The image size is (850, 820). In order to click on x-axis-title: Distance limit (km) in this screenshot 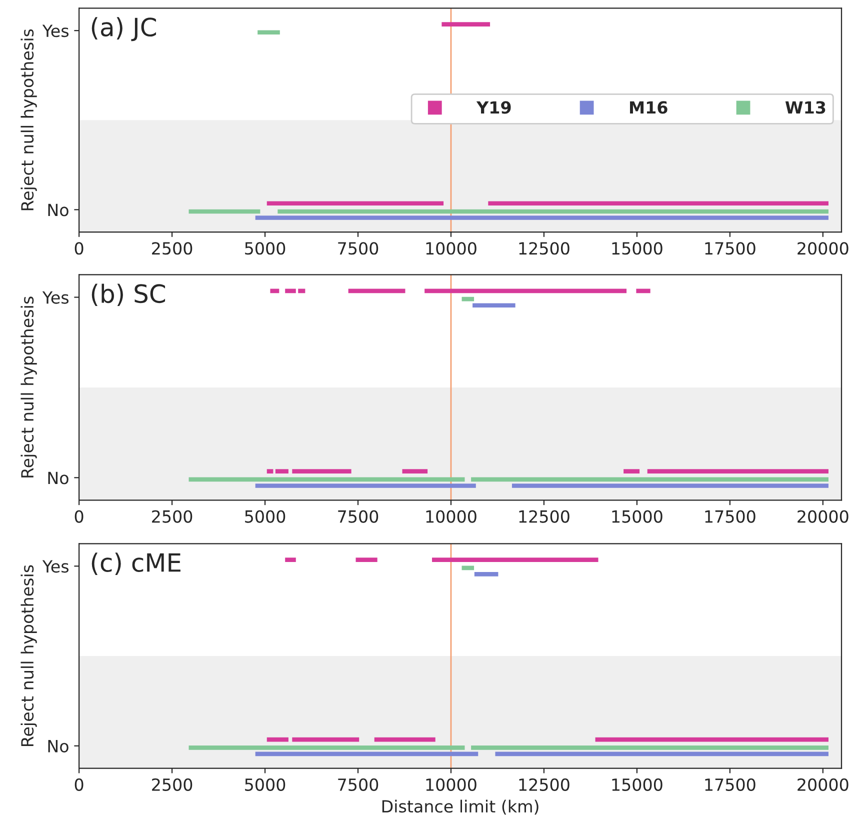, I will do `click(460, 807)`.